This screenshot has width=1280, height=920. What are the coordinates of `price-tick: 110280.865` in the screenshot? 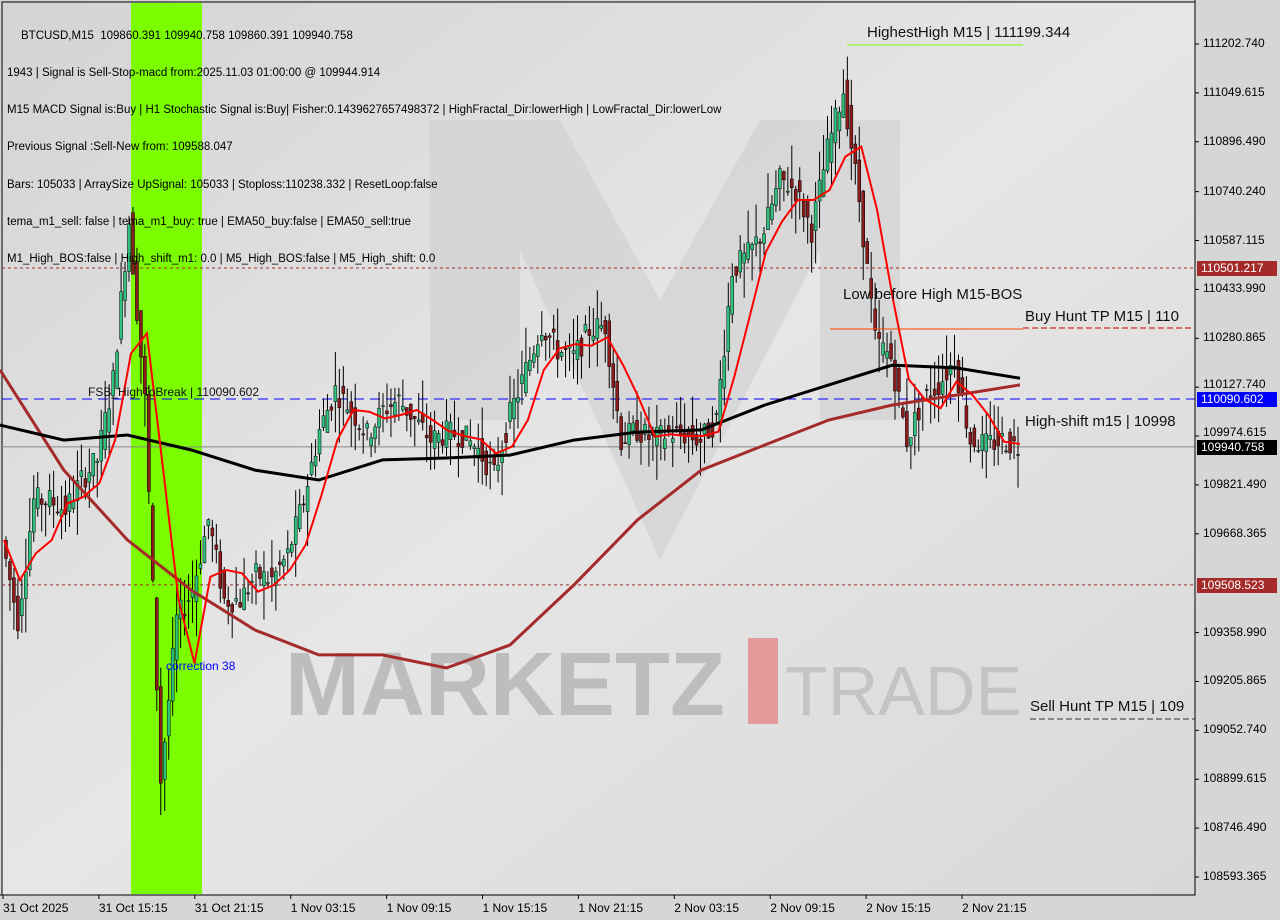 It's located at (1234, 337).